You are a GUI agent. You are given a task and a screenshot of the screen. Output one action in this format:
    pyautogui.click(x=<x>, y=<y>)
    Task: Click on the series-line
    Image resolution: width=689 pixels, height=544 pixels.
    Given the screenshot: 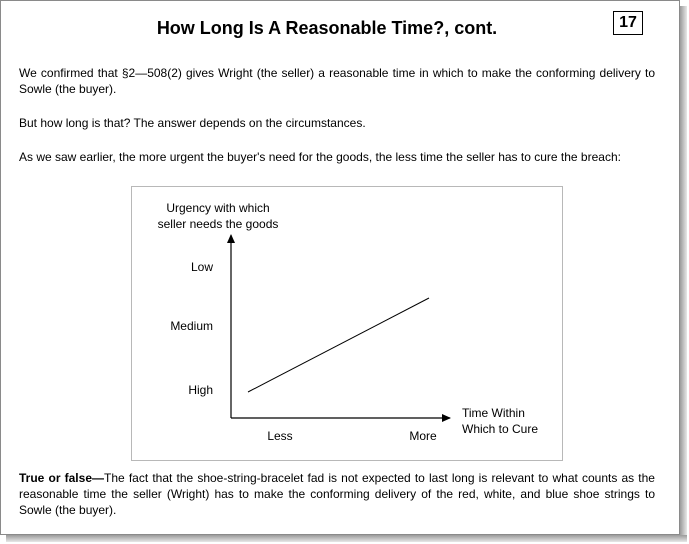 What is the action you would take?
    pyautogui.click(x=338, y=345)
    